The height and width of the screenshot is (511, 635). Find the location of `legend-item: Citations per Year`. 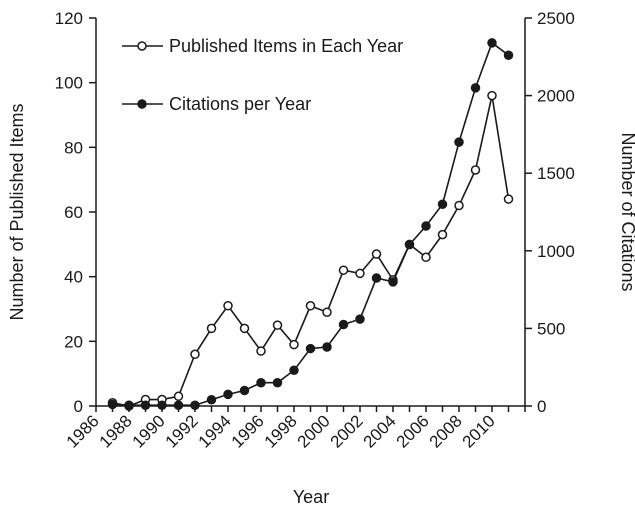

legend-item: Citations per Year is located at coordinates (216, 104).